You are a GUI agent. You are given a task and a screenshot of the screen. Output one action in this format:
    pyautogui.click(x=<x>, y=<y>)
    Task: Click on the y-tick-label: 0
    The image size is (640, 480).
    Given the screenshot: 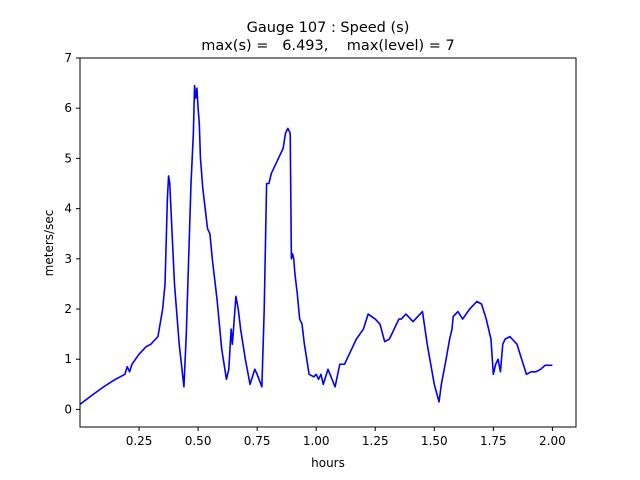 What is the action you would take?
    pyautogui.click(x=68, y=409)
    